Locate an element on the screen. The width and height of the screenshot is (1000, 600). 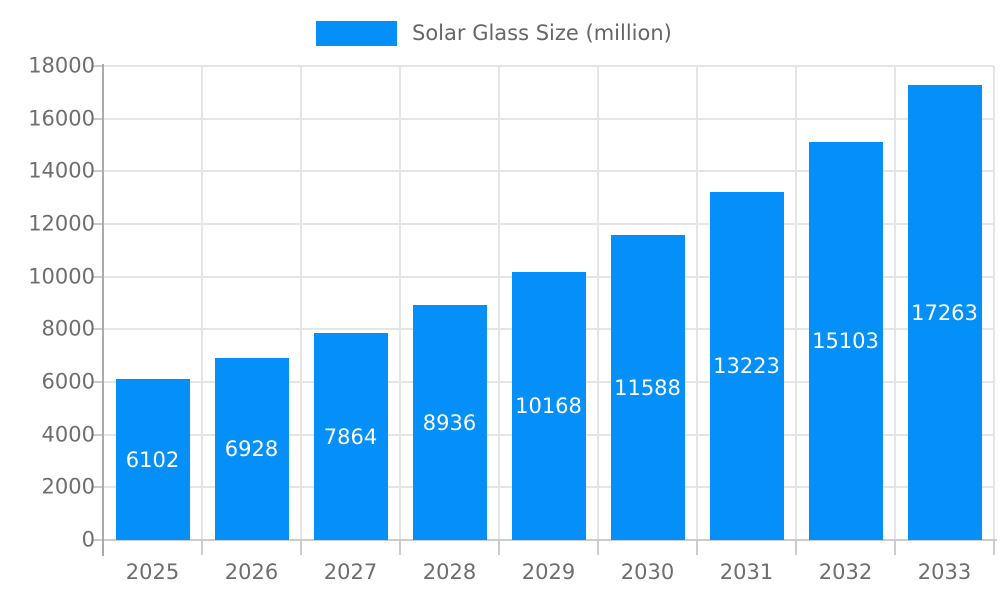
bar-2028 is located at coordinates (449, 422).